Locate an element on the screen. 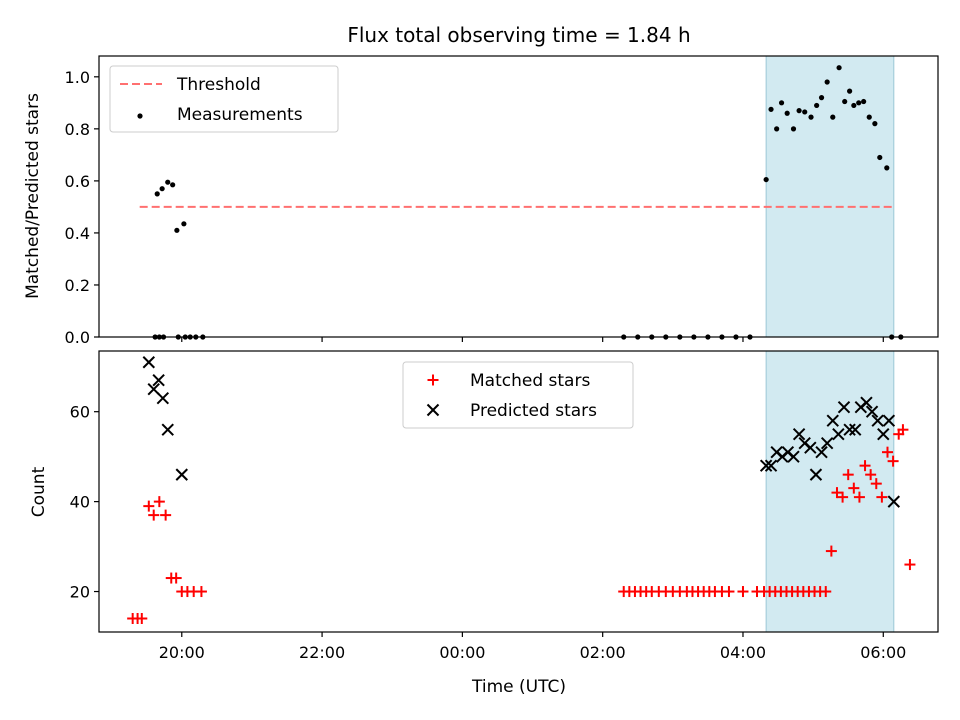 This screenshot has width=960, height=720. legend-label: Threshold is located at coordinates (218, 85).